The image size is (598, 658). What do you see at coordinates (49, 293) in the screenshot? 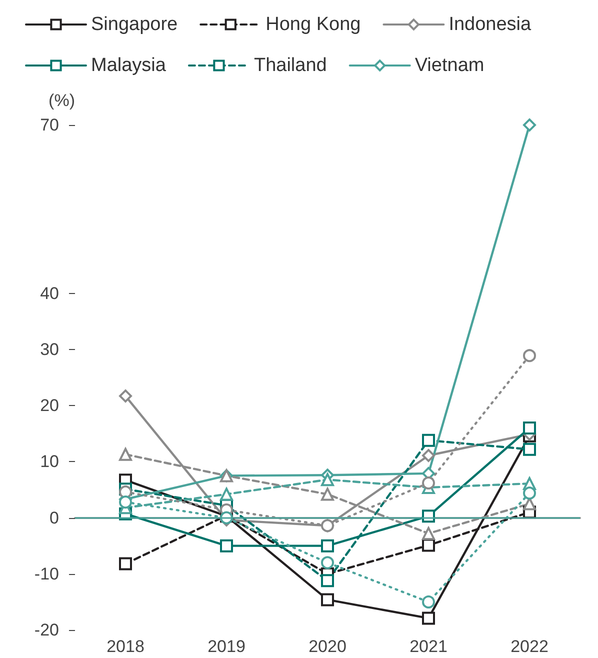
I see `y-tick-label: 40` at bounding box center [49, 293].